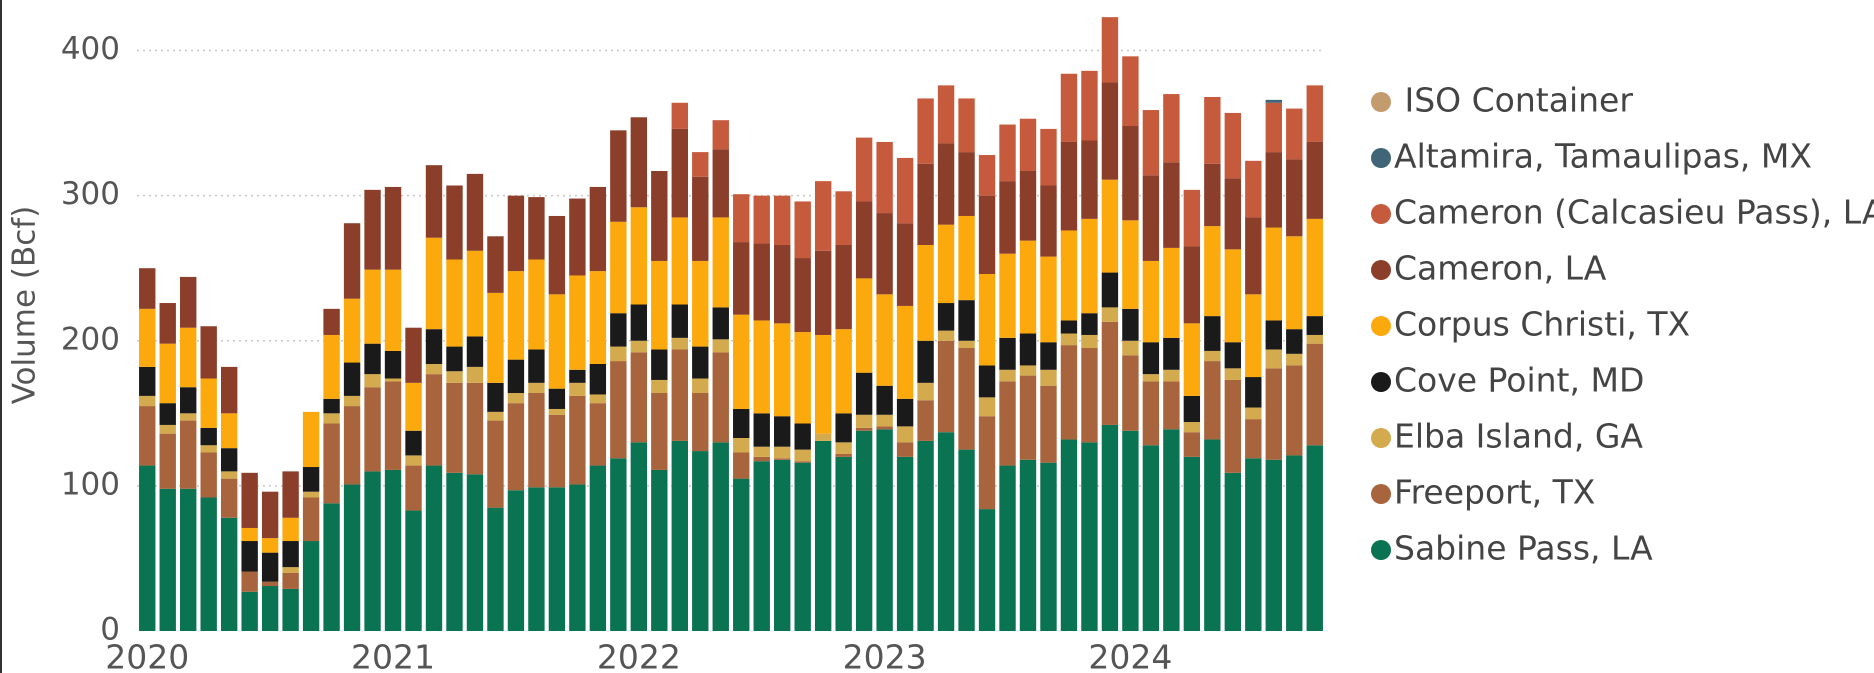 This screenshot has height=673, width=1874. Describe the element at coordinates (147, 655) in the screenshot. I see `x-tick-label: 2020` at that location.